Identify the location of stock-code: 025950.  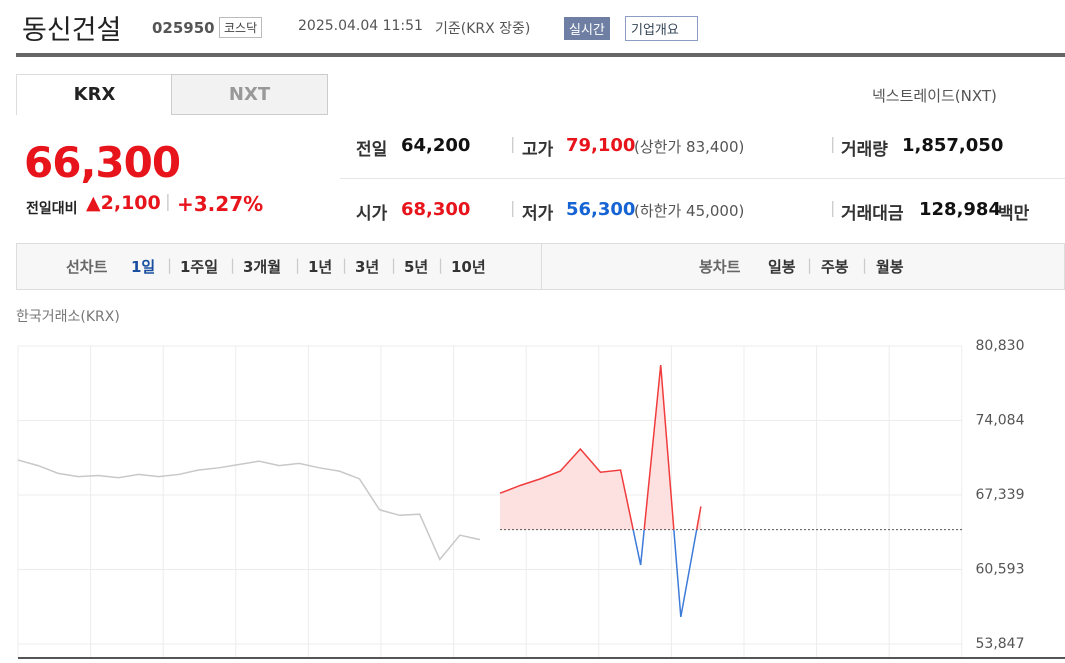
(183, 28).